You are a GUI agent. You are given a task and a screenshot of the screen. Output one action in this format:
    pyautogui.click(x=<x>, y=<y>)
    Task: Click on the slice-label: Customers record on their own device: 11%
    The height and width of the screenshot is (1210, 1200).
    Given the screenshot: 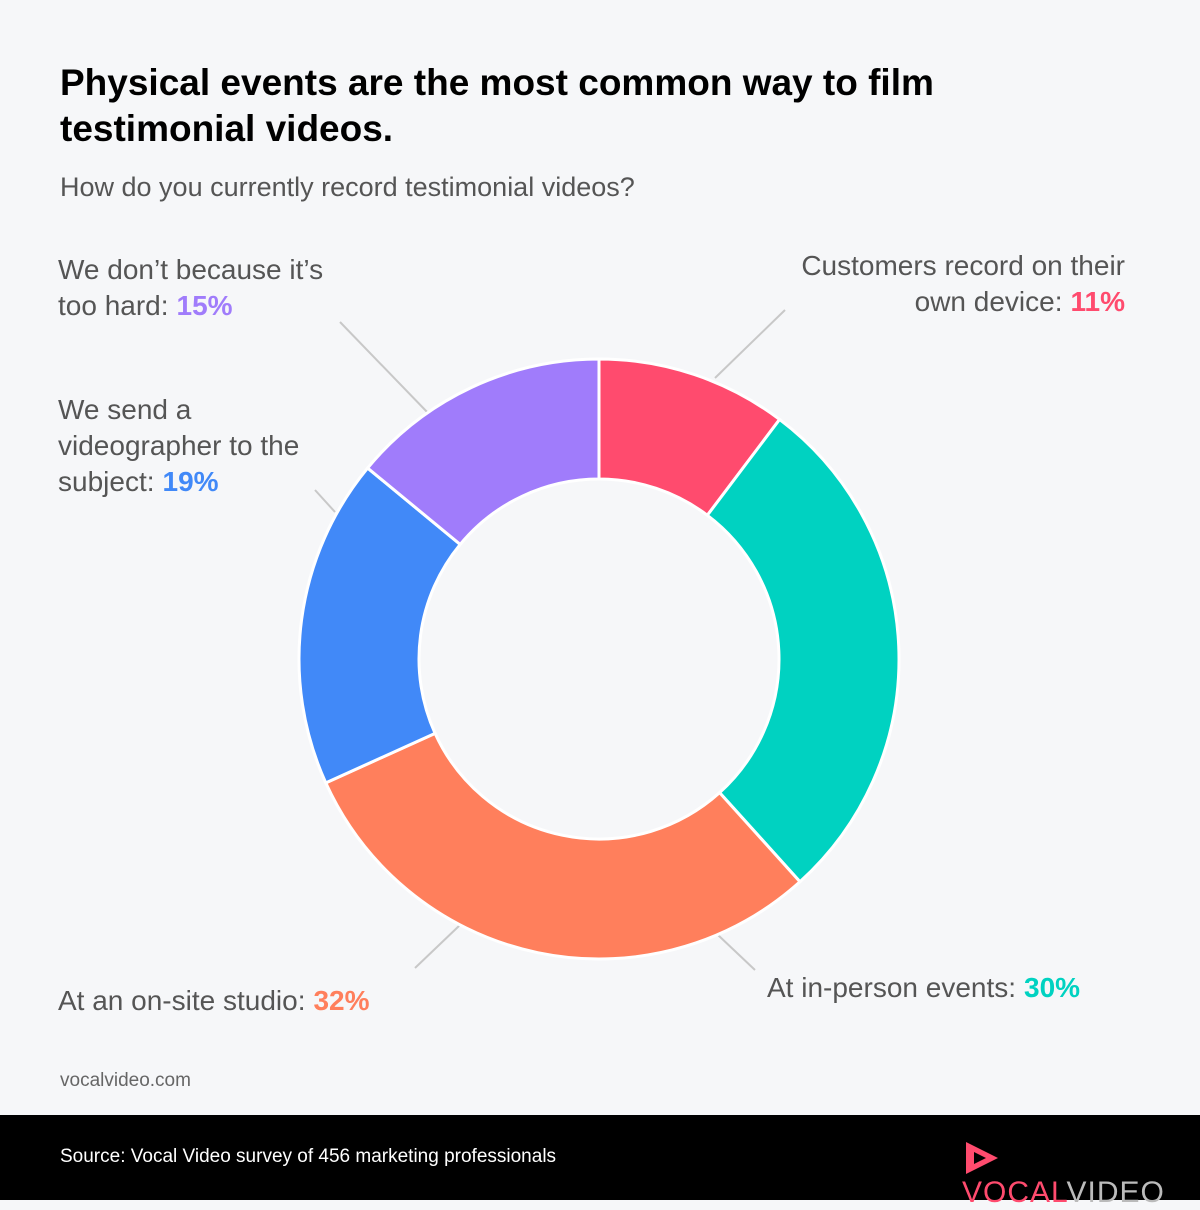 What is the action you would take?
    pyautogui.click(x=935, y=284)
    